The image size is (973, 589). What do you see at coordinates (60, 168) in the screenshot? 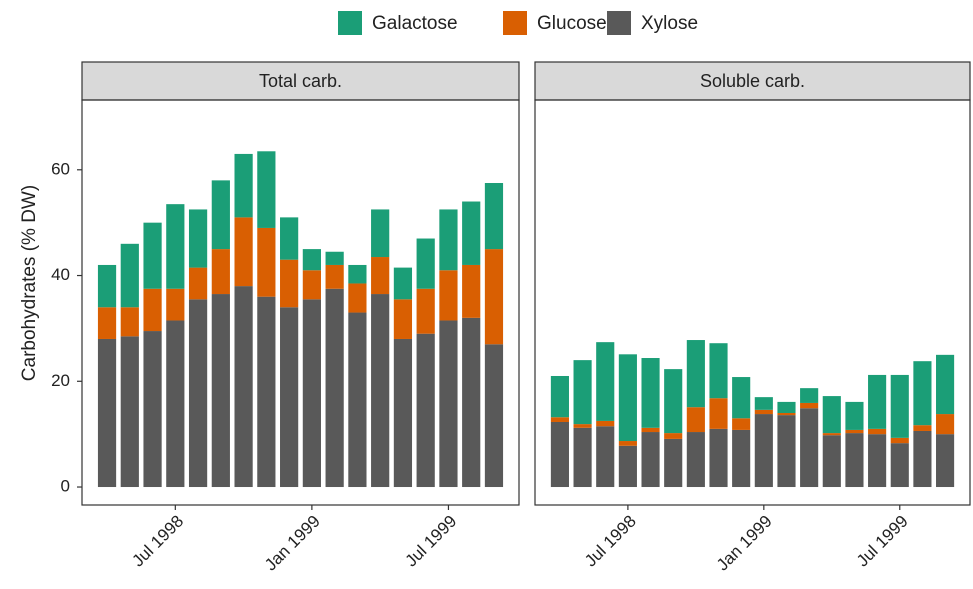
I see `y-tick-label: 60` at bounding box center [60, 168].